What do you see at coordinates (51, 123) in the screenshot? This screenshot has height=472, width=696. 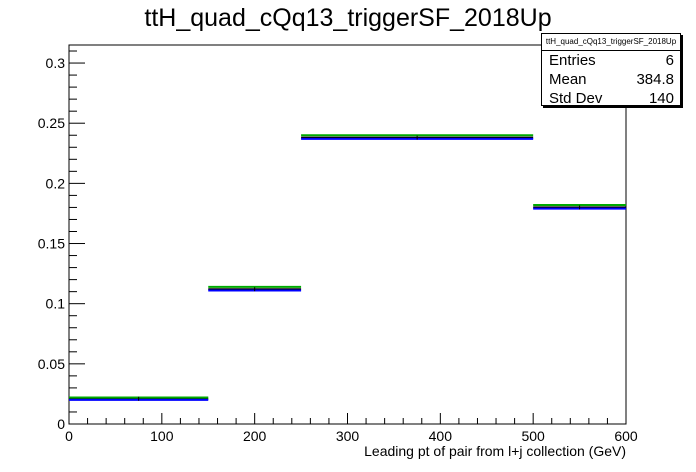 I see `y-tick-label: 0.25` at bounding box center [51, 123].